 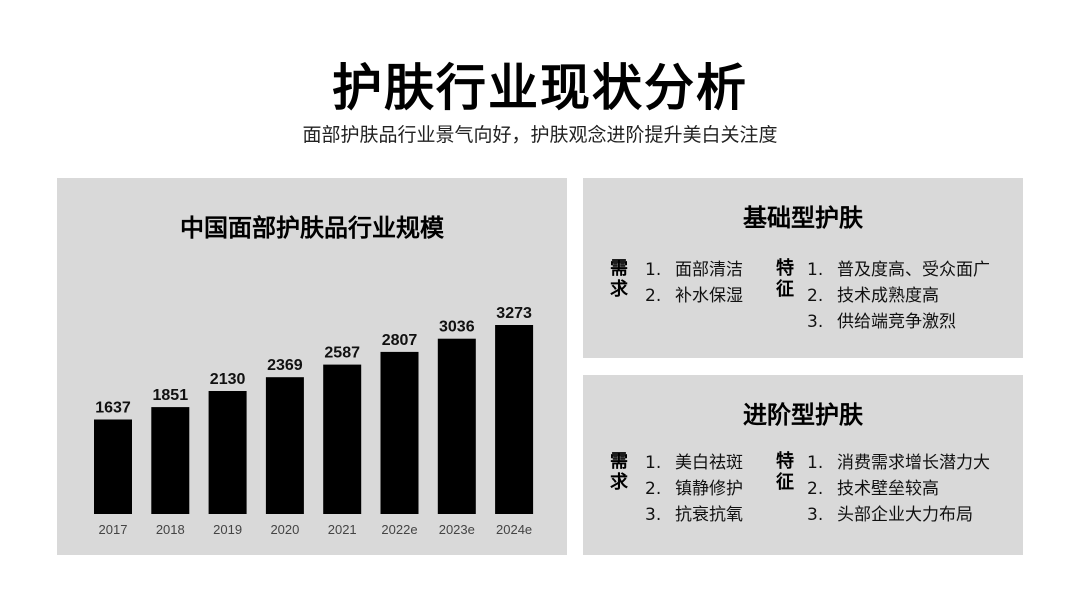 What do you see at coordinates (873, 489) in the screenshot?
I see `list-item: 2. 技术壁垒较高` at bounding box center [873, 489].